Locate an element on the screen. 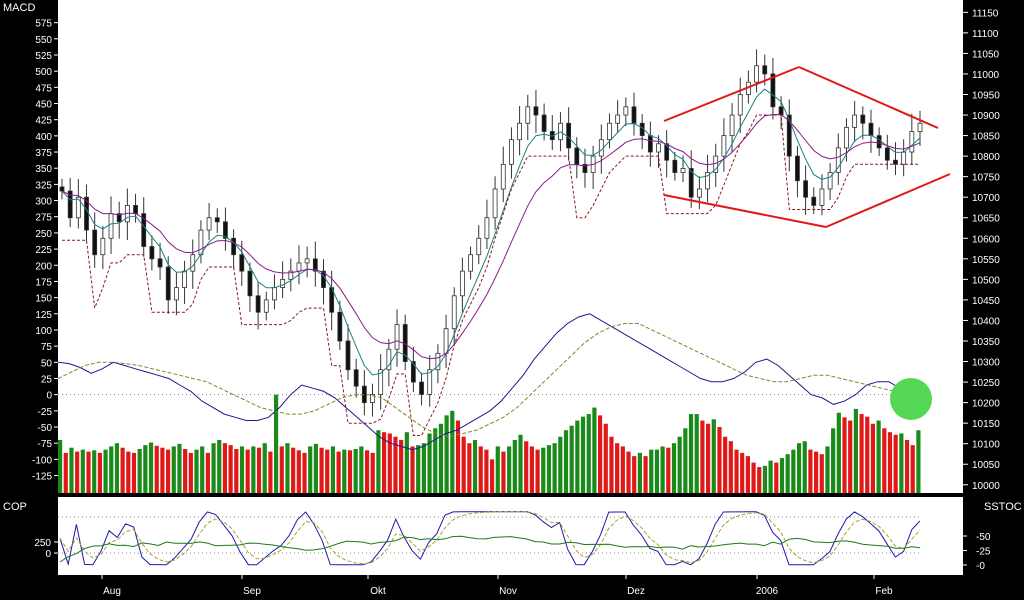 The height and width of the screenshot is (600, 1024). diamond-lower-right is located at coordinates (888, 200).